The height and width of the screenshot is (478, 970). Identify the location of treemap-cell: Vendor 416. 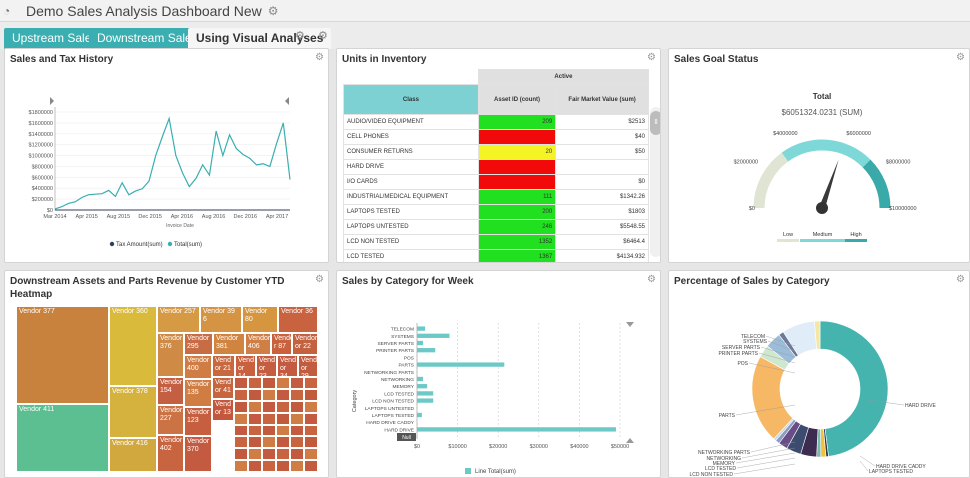
(133, 455).